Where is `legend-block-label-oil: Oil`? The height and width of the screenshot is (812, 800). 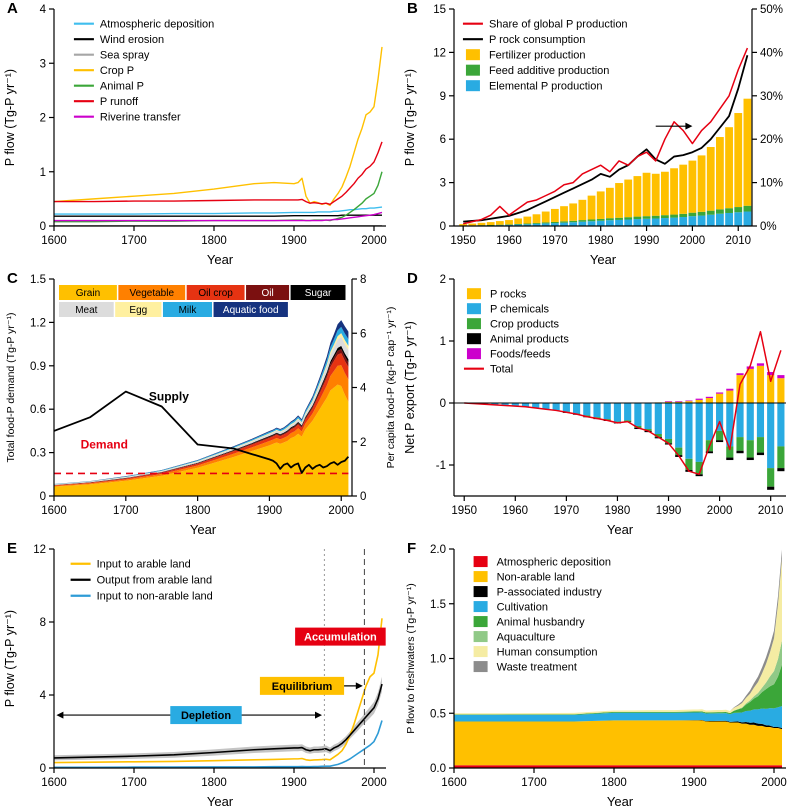 legend-block-label-oil: Oil is located at coordinates (267, 293).